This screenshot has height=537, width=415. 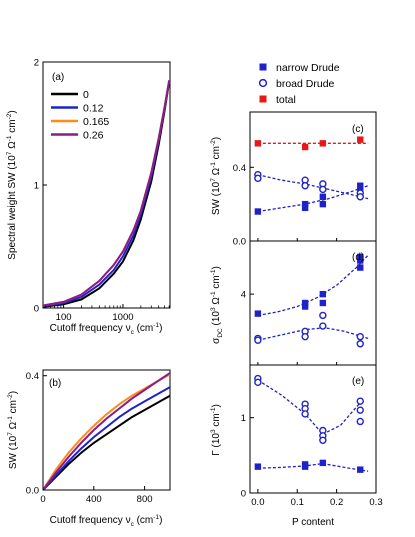 What do you see at coordinates (122, 317) in the screenshot?
I see `xtick-label: 1000` at bounding box center [122, 317].